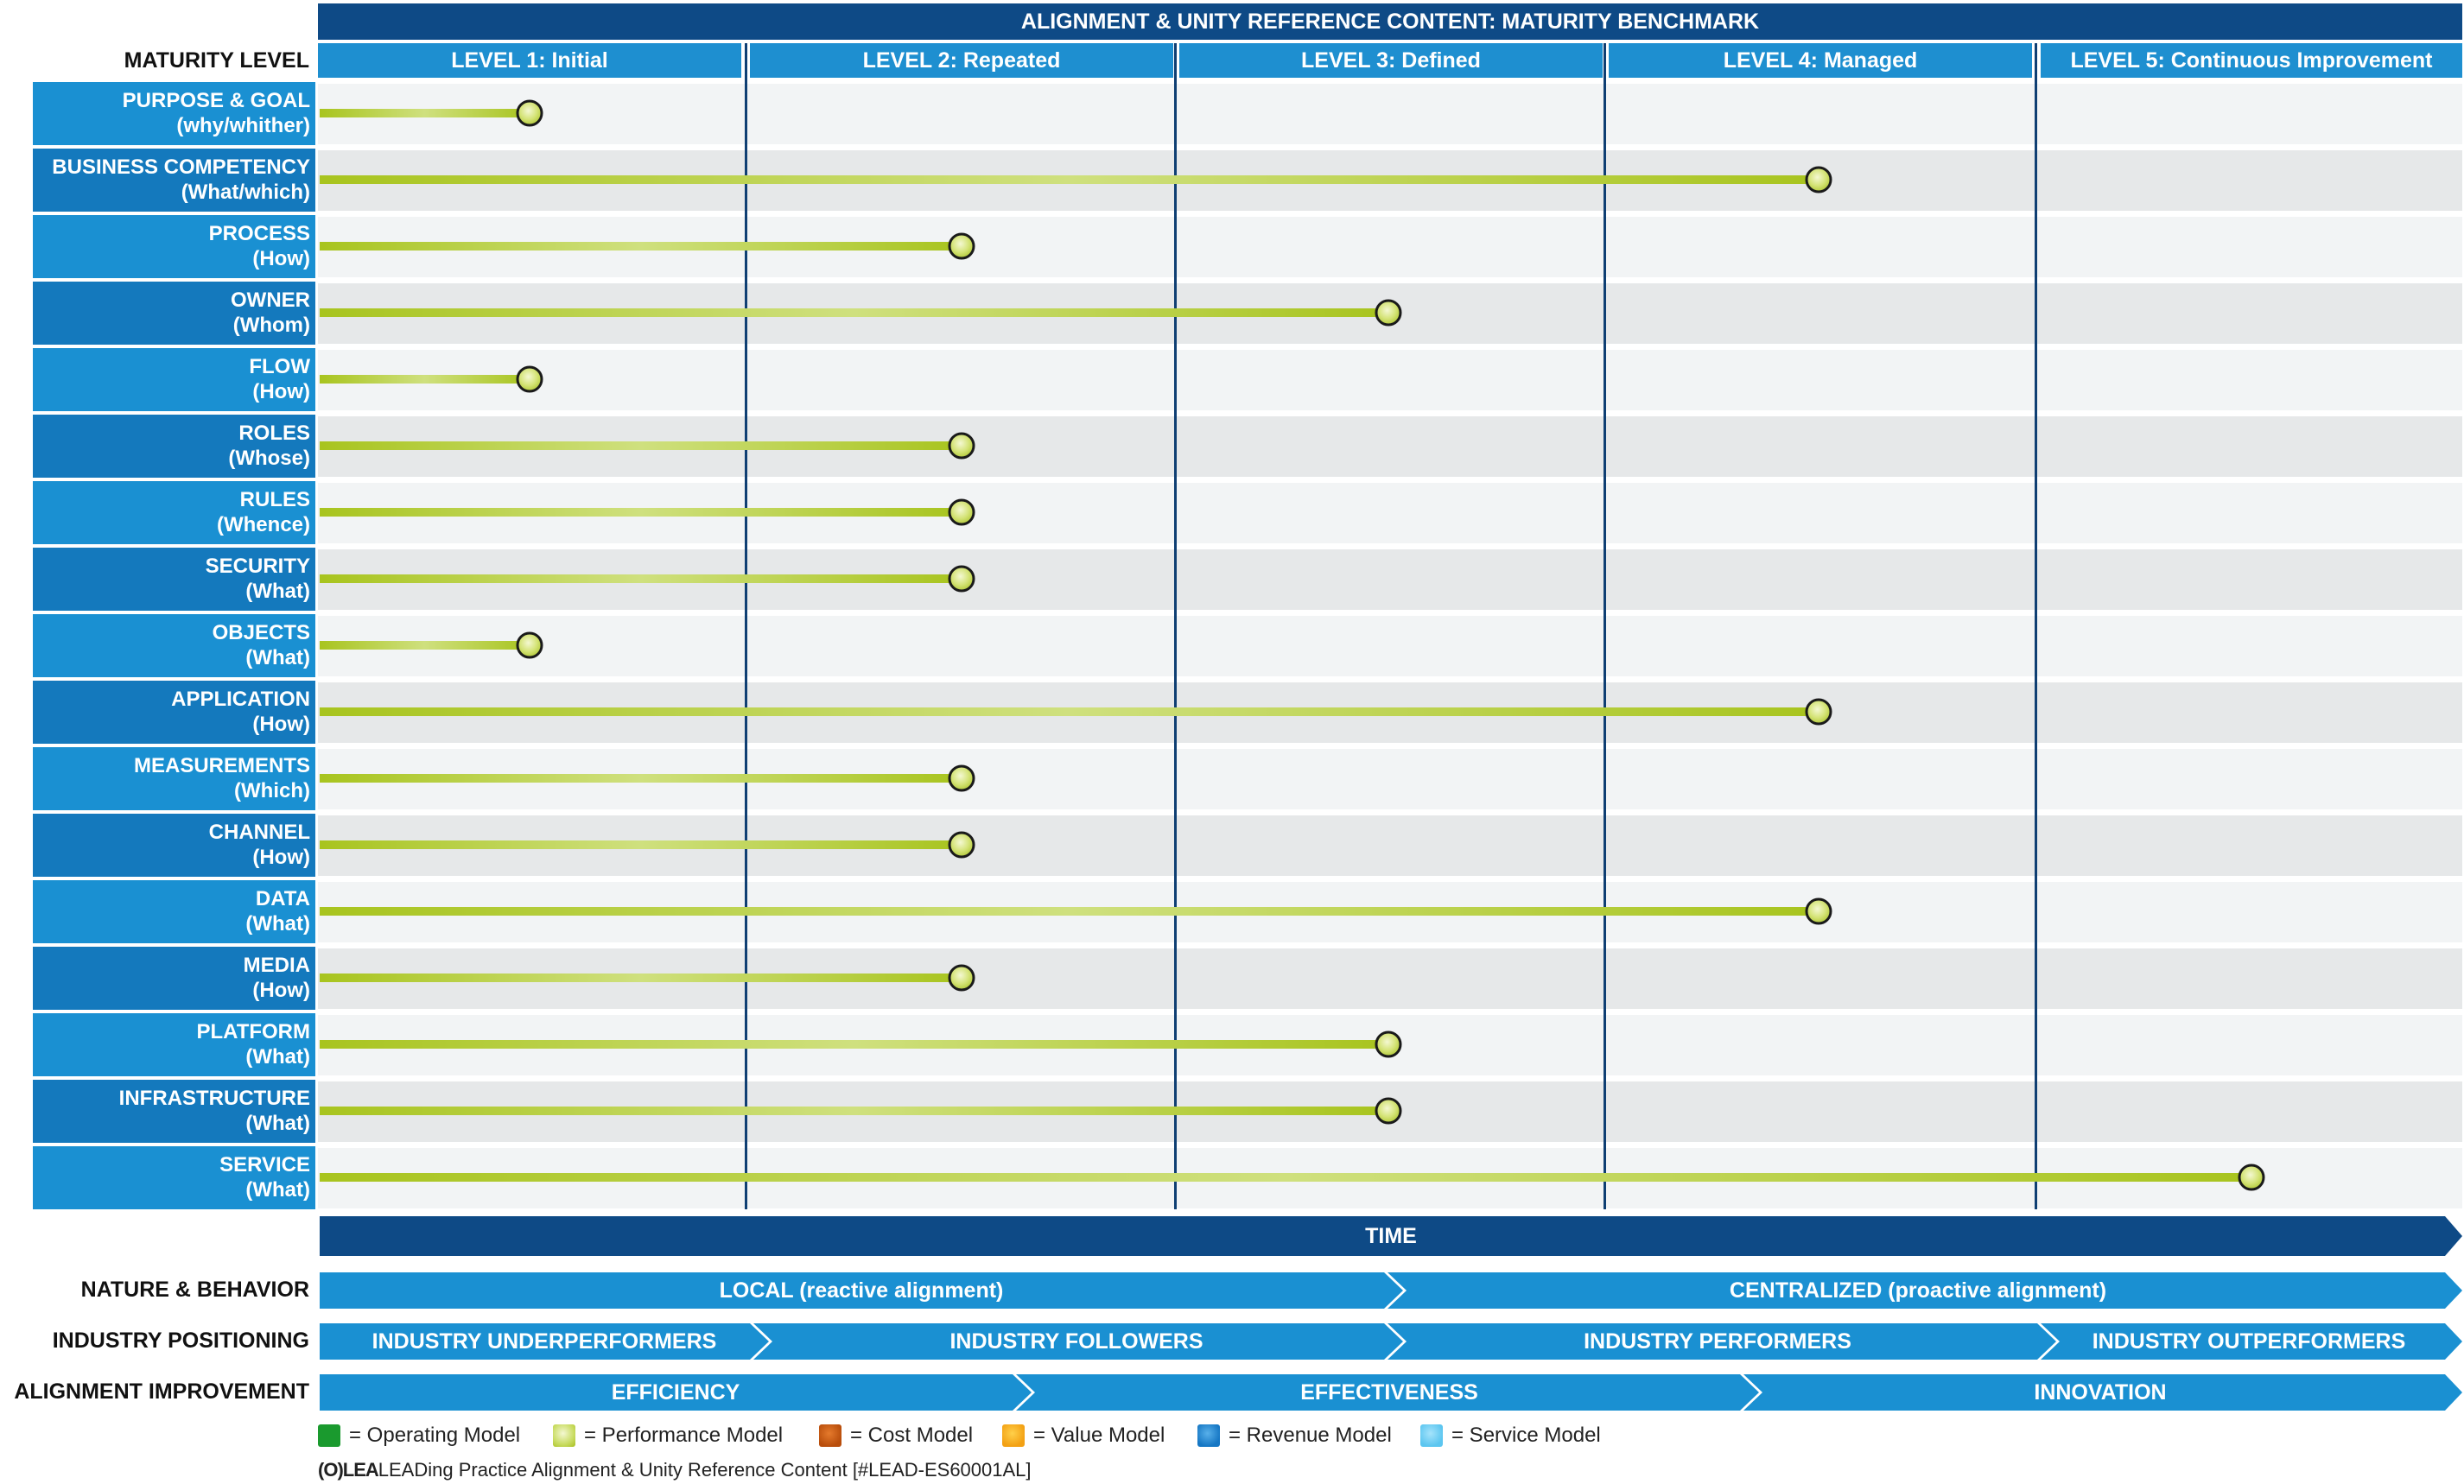  What do you see at coordinates (270, 300) in the screenshot?
I see `row-name: OWNER` at bounding box center [270, 300].